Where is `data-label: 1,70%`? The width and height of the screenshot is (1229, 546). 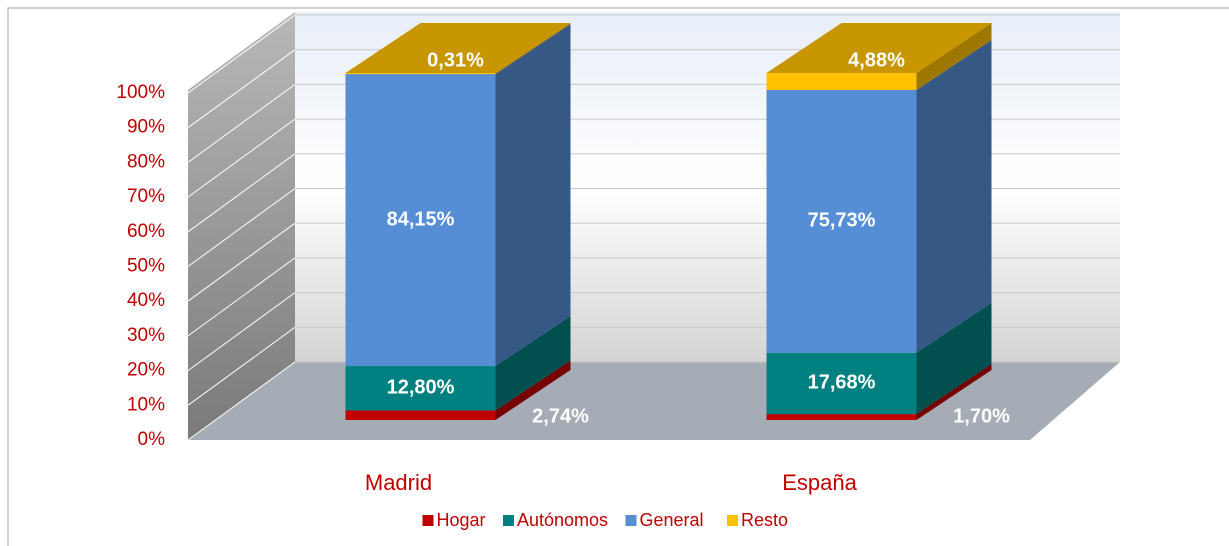
data-label: 1,70% is located at coordinates (981, 416).